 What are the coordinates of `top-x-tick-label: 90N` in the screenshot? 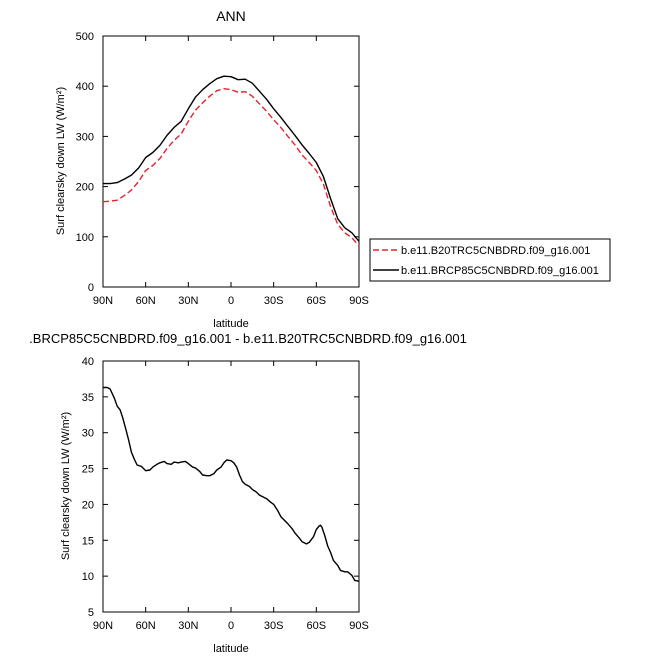 It's located at (103, 301).